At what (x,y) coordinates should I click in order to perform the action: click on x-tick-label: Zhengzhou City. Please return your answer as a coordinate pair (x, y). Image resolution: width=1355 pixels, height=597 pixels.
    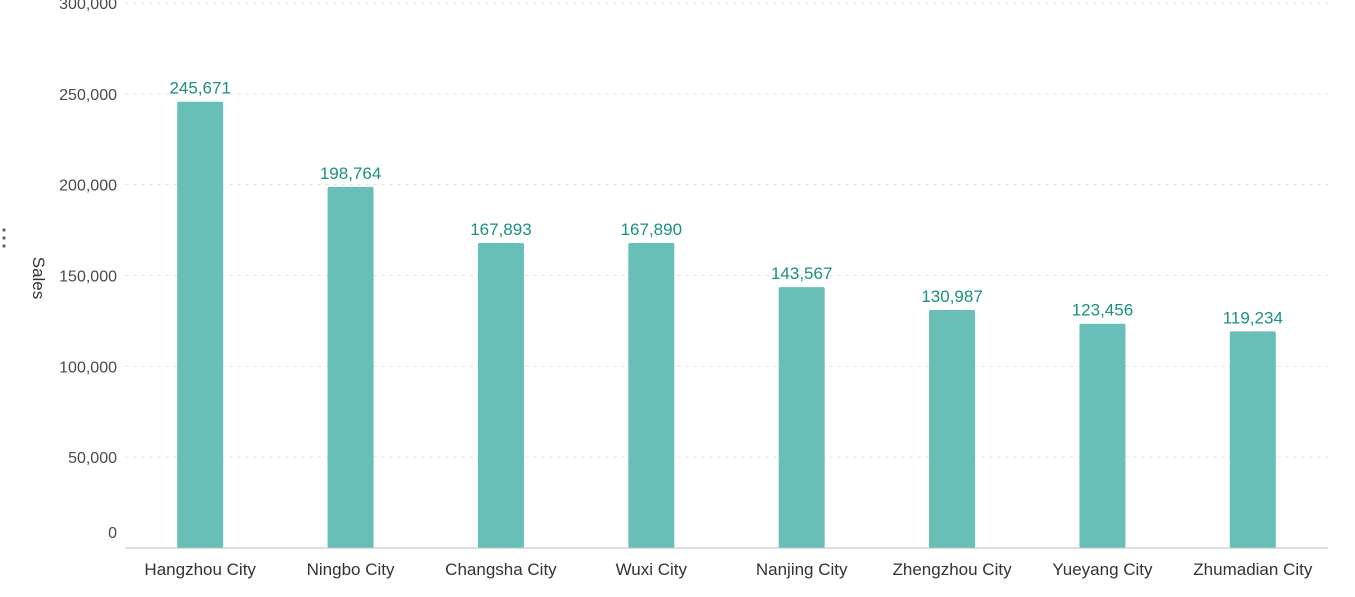
    Looking at the image, I should click on (953, 569).